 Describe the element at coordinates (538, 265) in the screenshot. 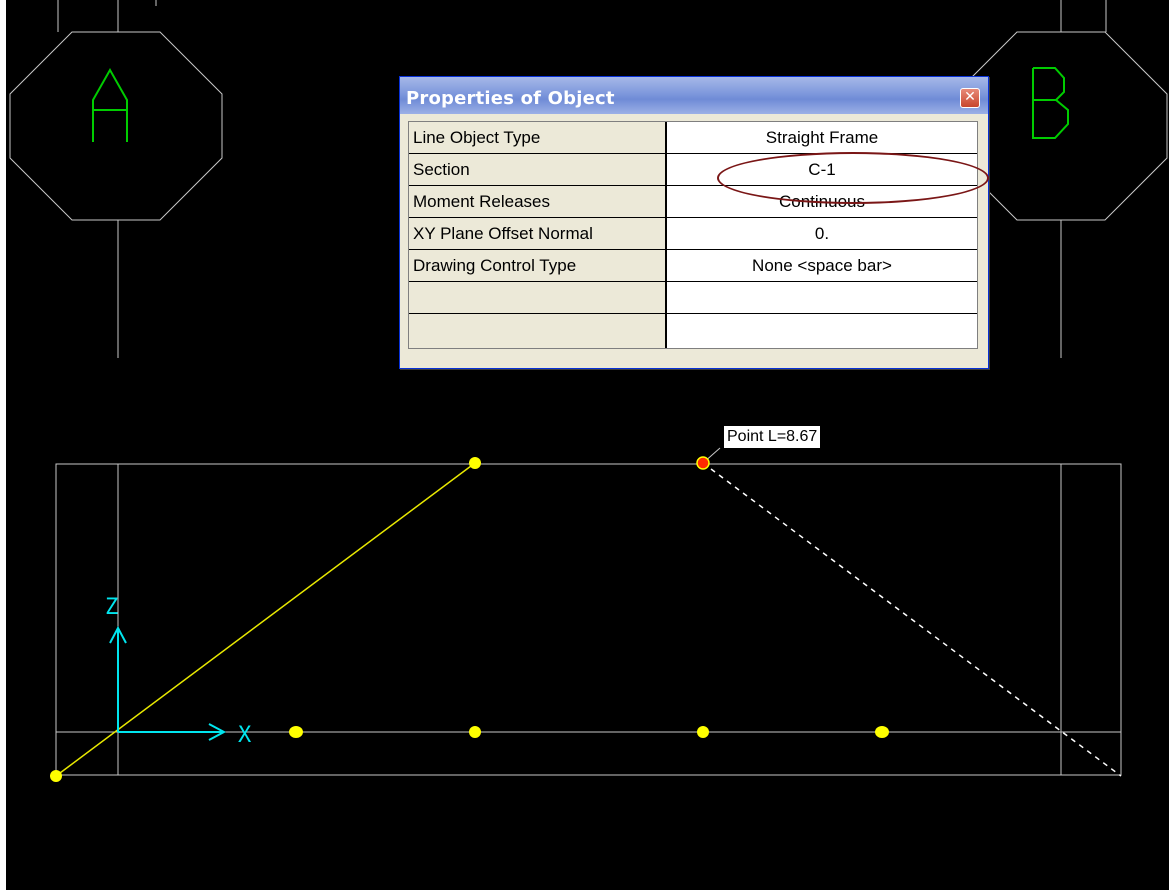

I see `property-key: Drawing Control Type` at that location.